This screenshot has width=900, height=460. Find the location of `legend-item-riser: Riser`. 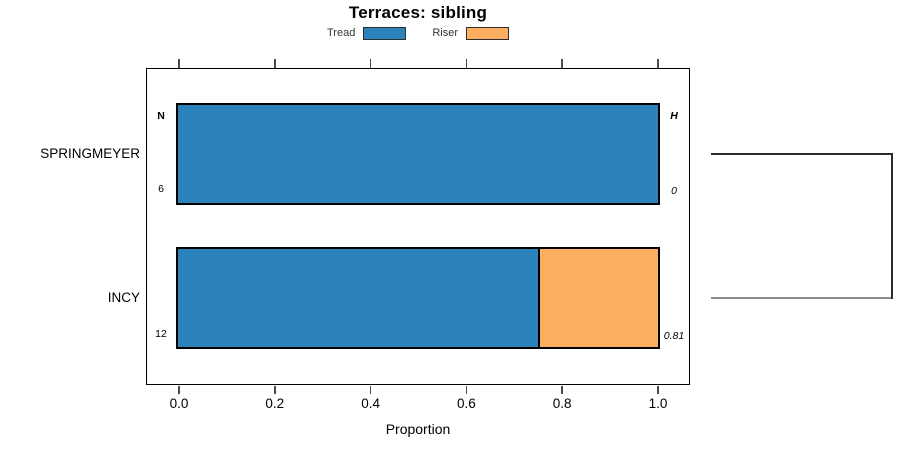

legend-item-riser: Riser is located at coordinates (470, 33).